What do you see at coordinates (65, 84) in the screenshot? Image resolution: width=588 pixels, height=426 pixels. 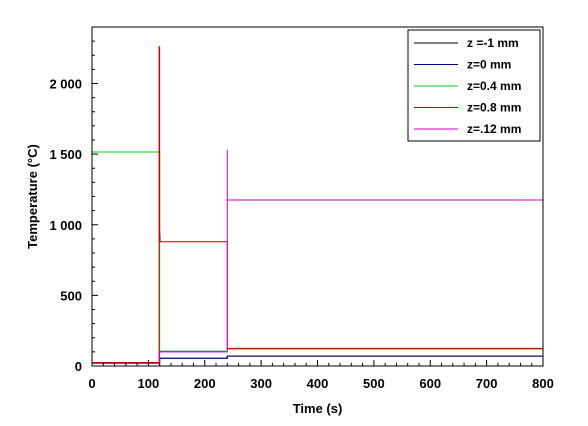 I see `y-tick-label: 2 000` at bounding box center [65, 84].